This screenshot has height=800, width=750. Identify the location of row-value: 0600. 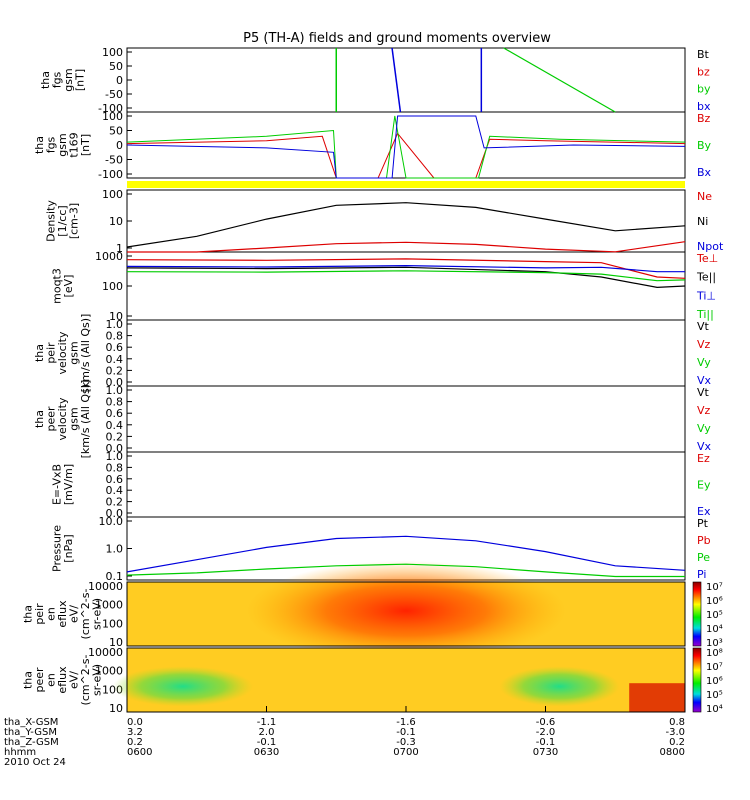
(139, 752).